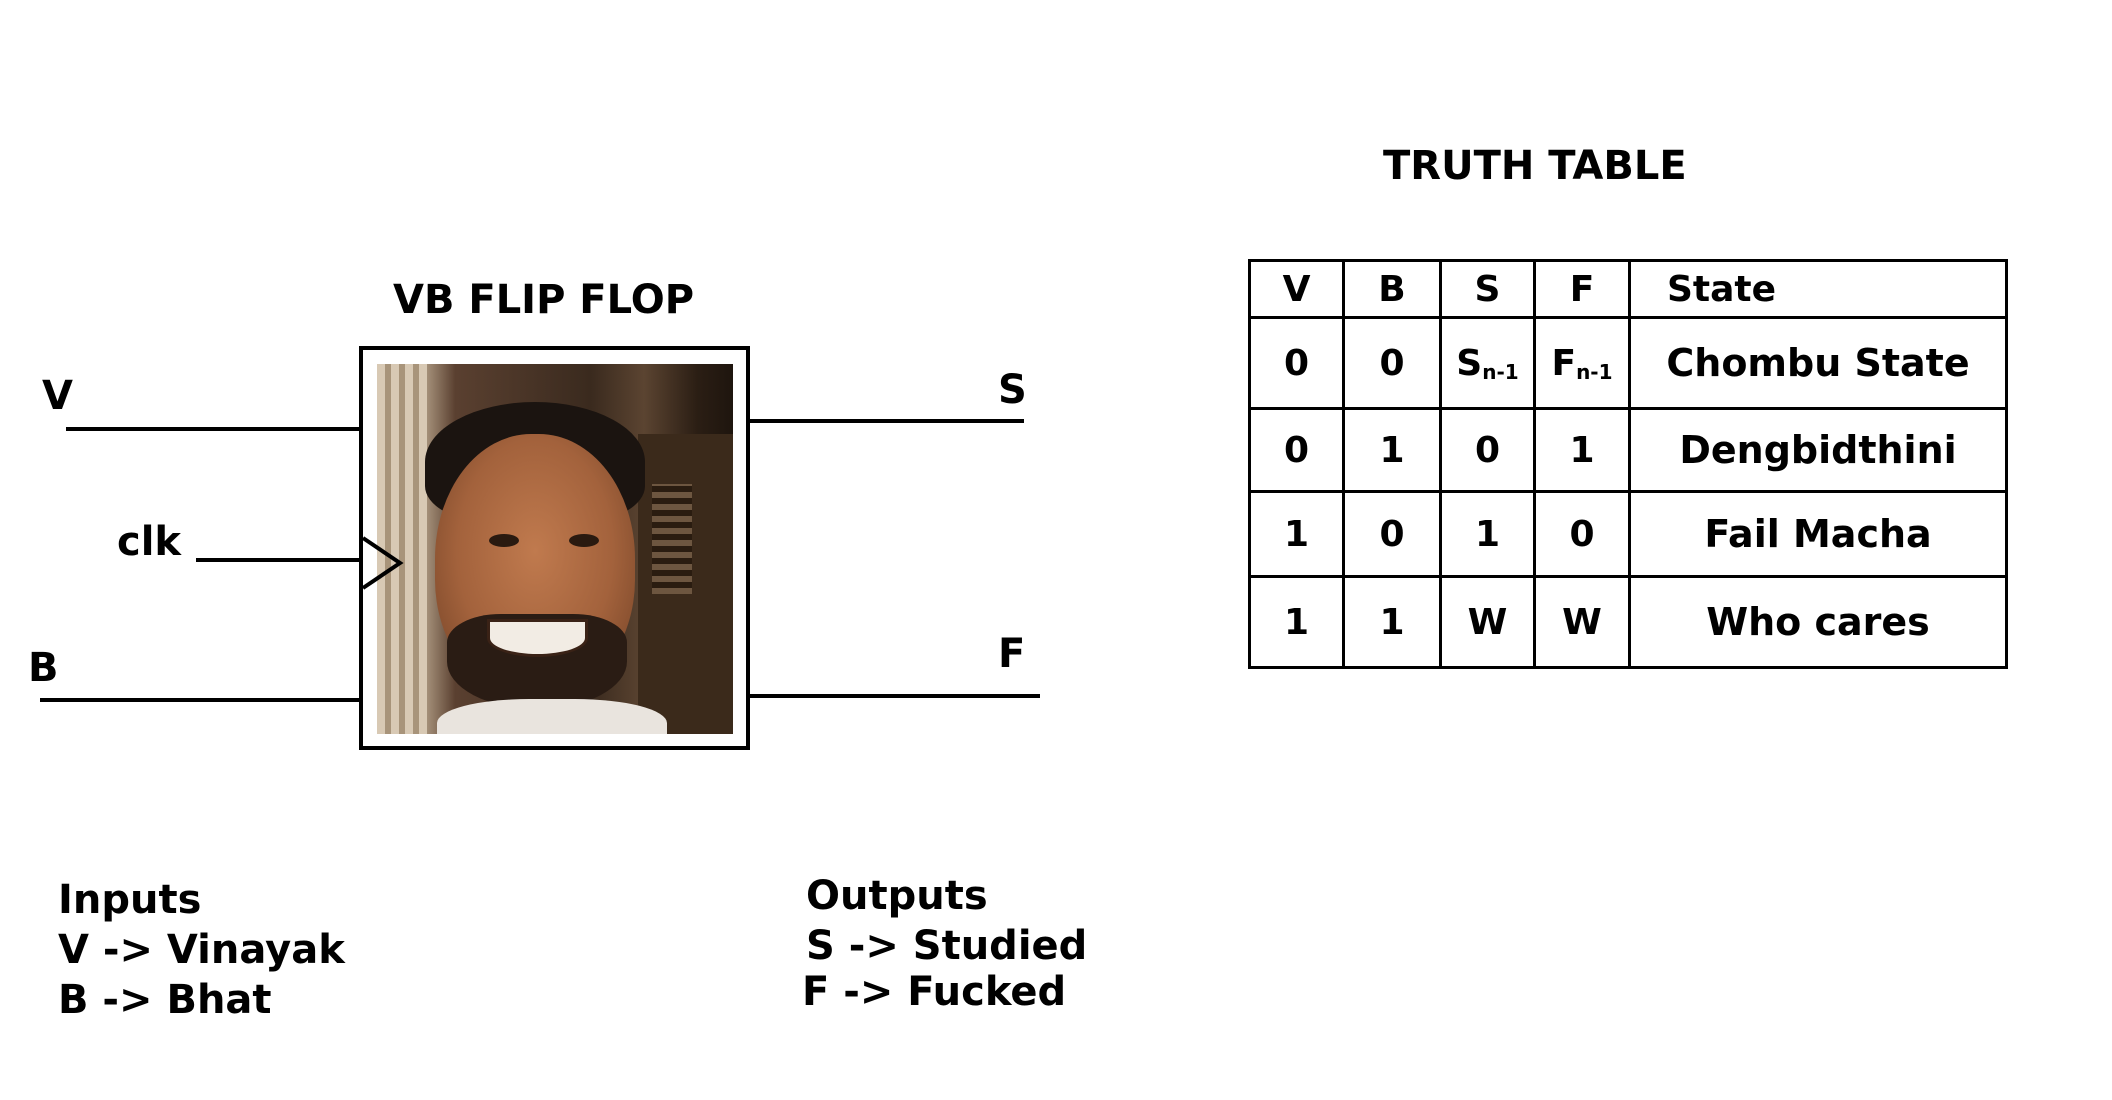  I want to click on flip-flop-title: VB FLIP FLOP, so click(544, 300).